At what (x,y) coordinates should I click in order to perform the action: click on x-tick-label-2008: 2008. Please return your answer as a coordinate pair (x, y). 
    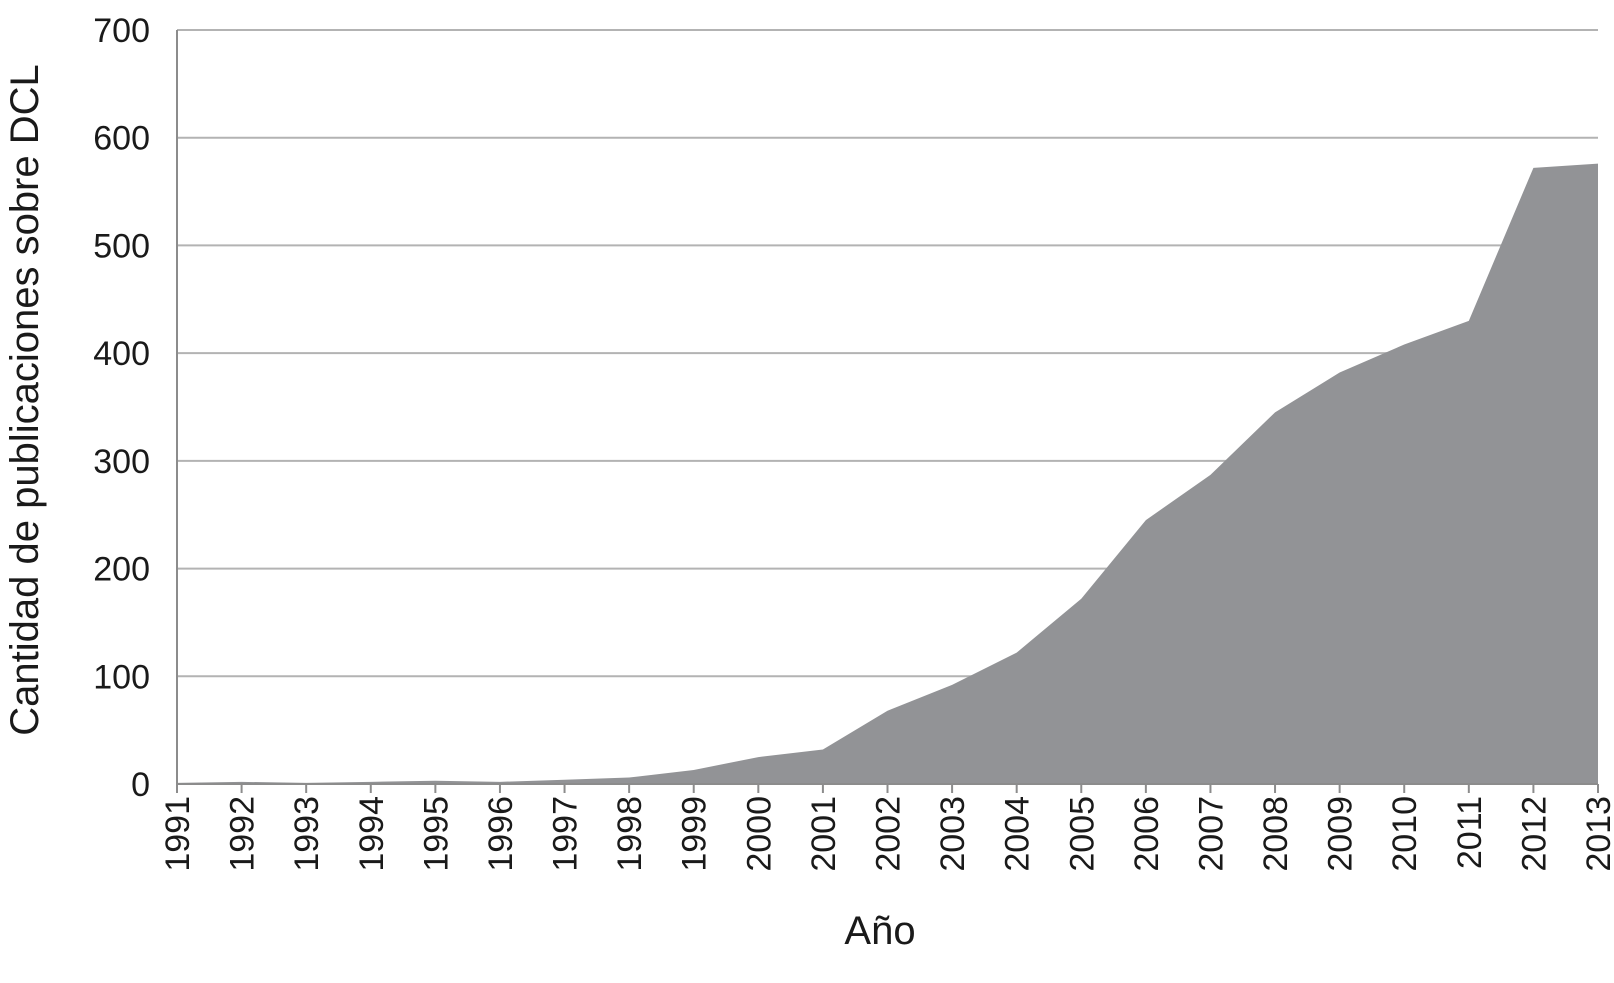
    Looking at the image, I should click on (1276, 834).